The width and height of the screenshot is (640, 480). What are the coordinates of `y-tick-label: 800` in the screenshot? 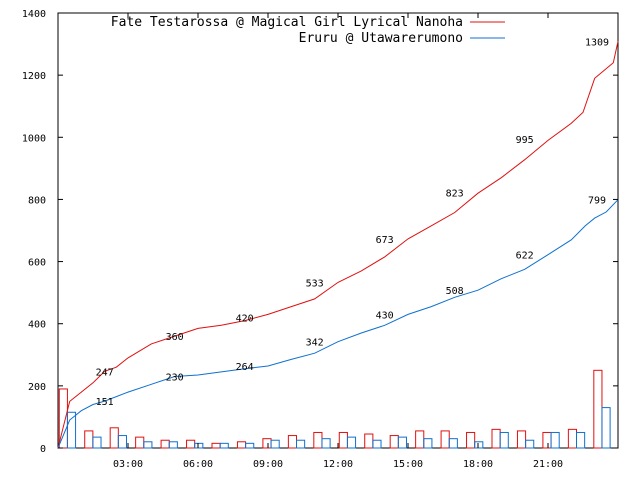 It's located at (37, 200).